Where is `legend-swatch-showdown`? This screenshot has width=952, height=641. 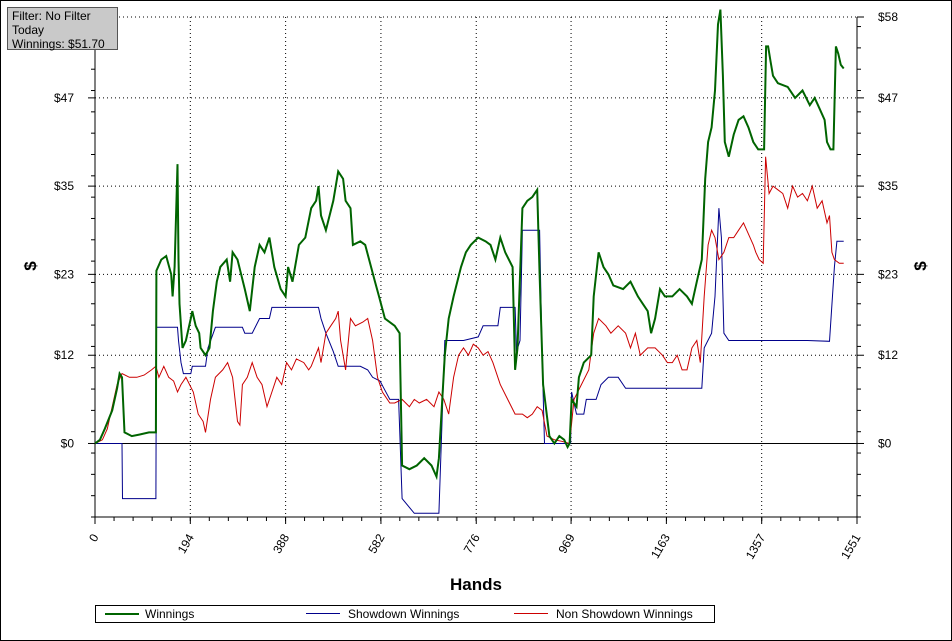 legend-swatch-showdown is located at coordinates (323, 613).